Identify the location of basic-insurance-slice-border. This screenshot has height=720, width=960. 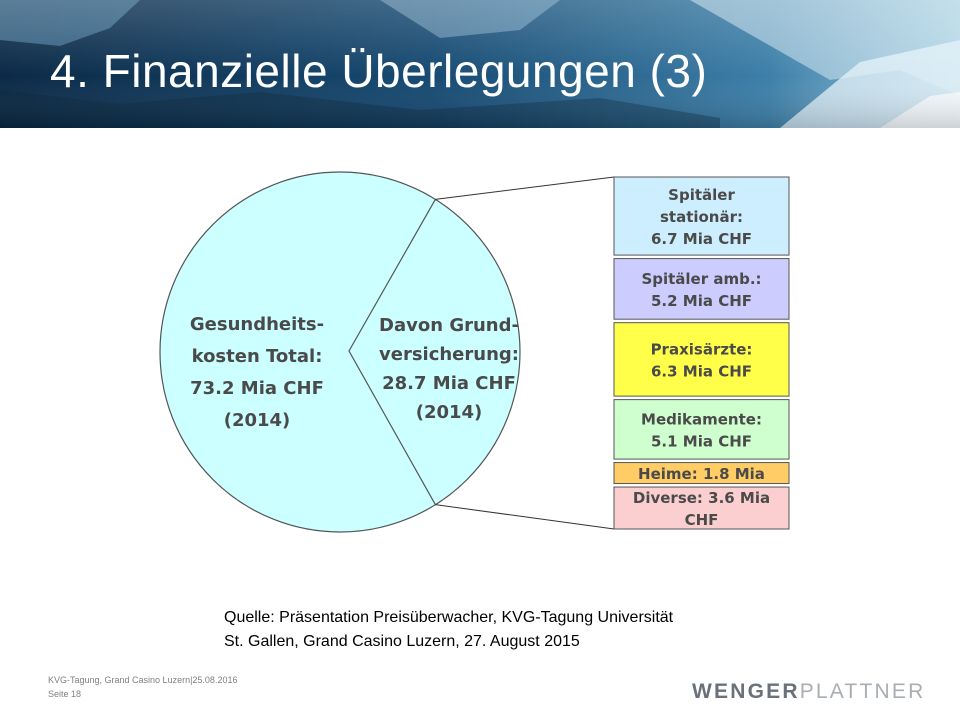
(392, 352).